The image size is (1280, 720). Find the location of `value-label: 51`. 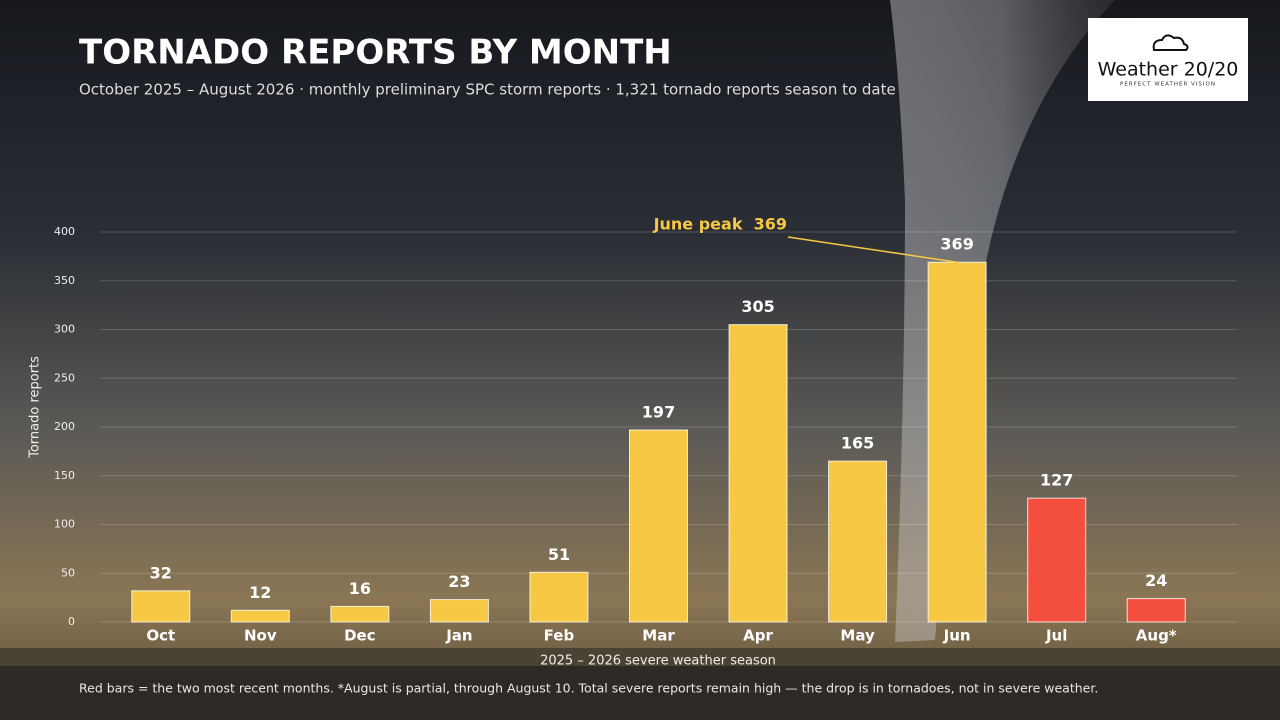

value-label: 51 is located at coordinates (559, 554).